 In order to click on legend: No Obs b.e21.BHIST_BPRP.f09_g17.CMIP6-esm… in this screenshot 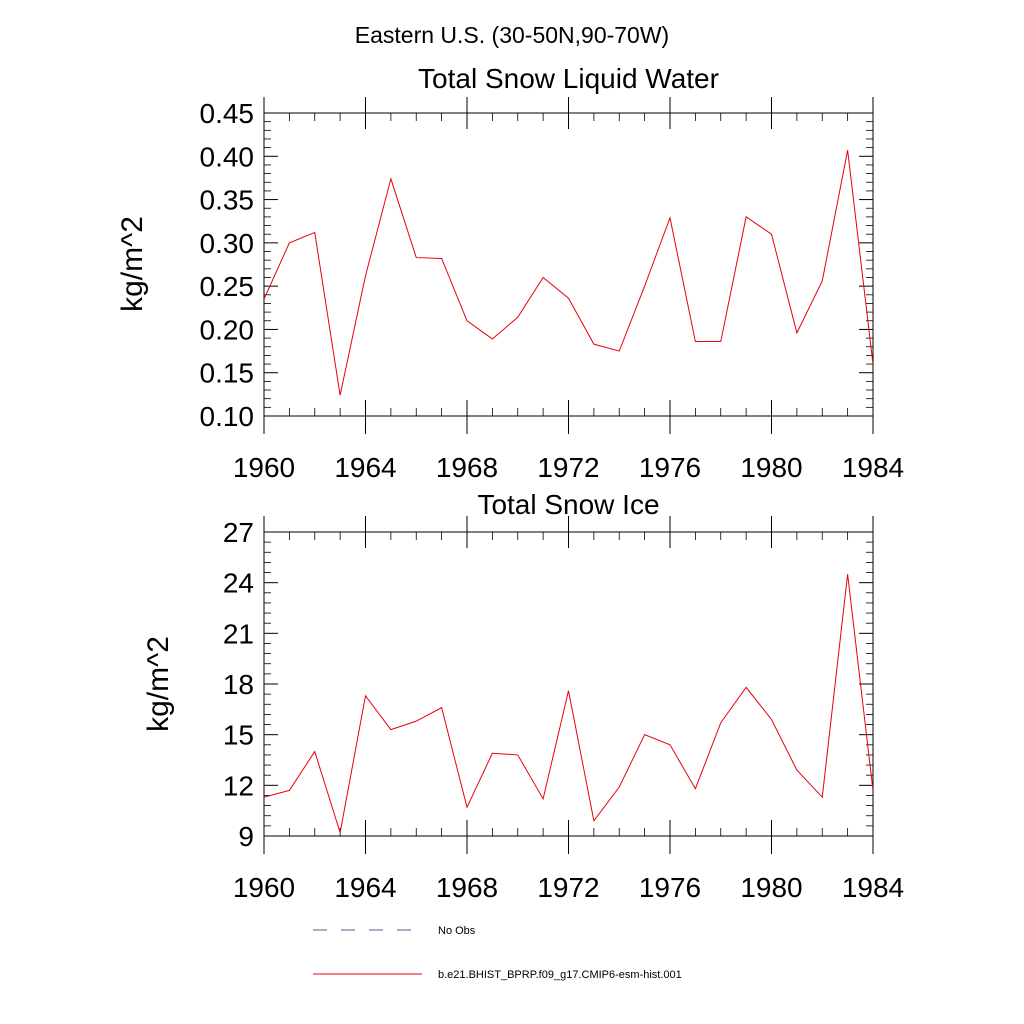, I will do `click(497, 953)`.